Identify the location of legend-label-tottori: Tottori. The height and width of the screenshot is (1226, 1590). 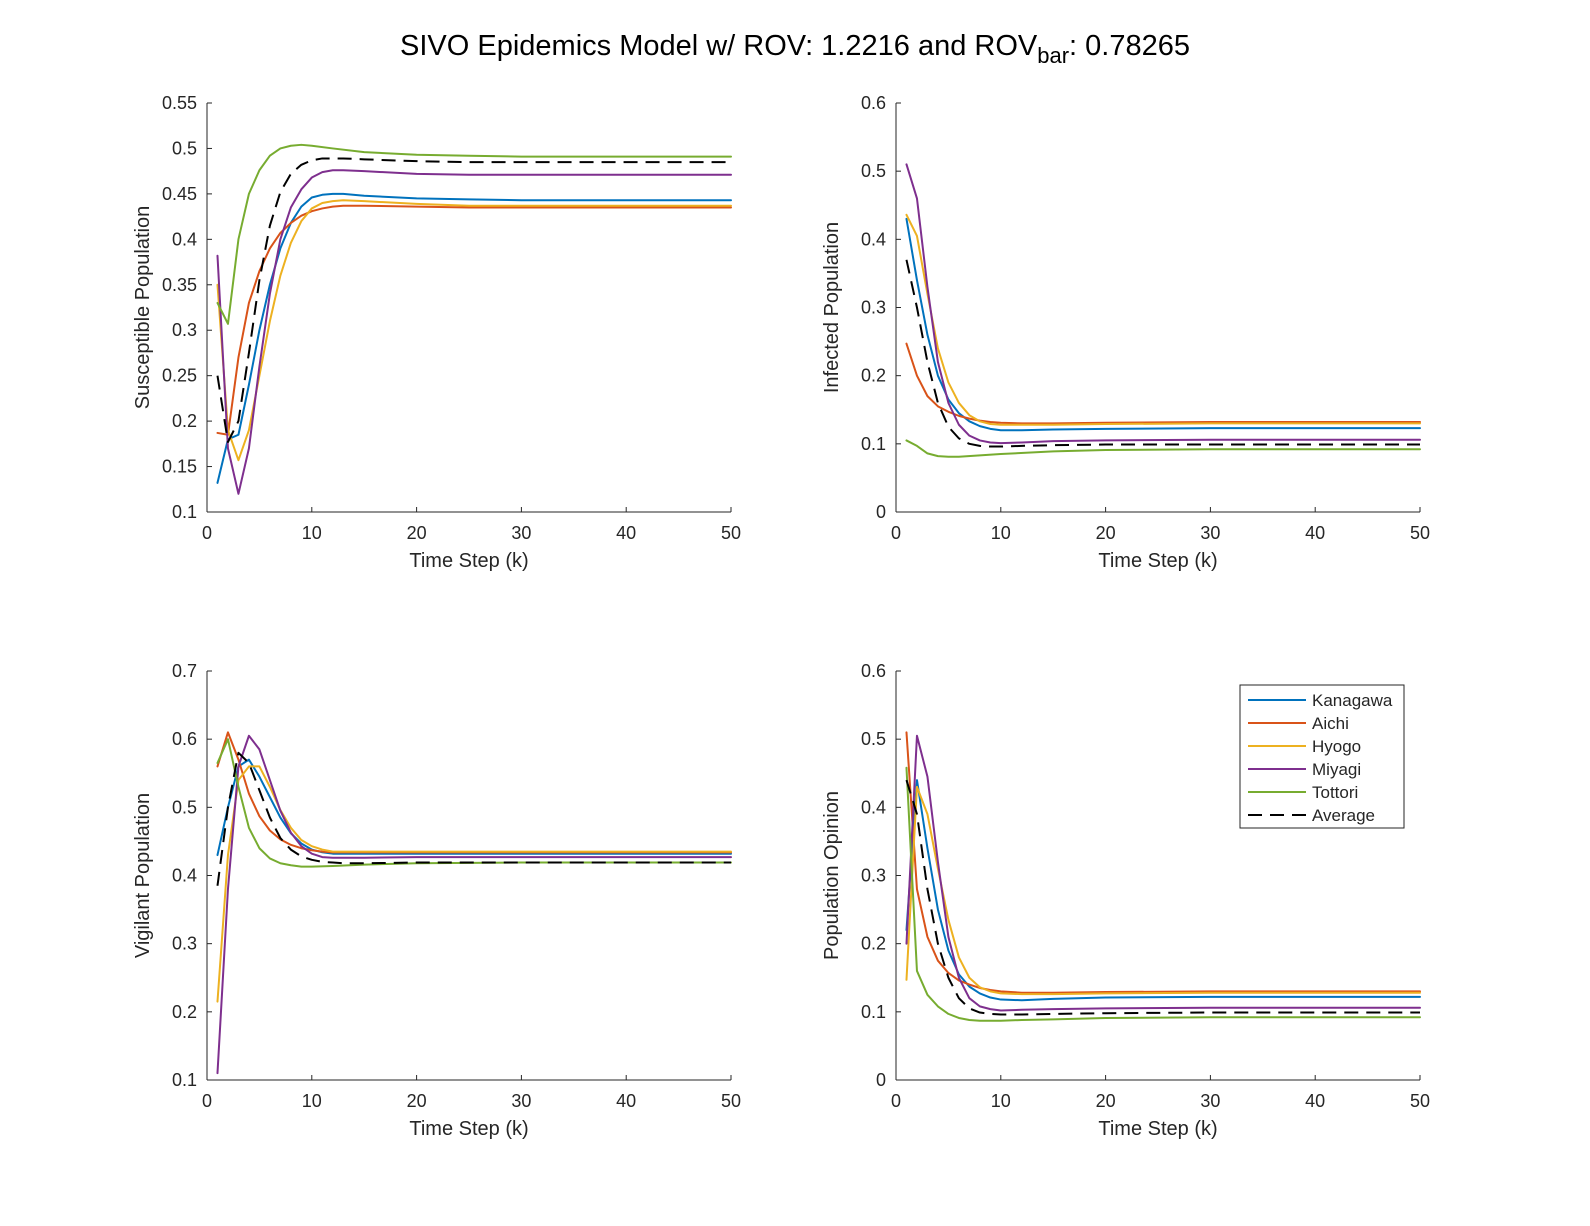
(1335, 792).